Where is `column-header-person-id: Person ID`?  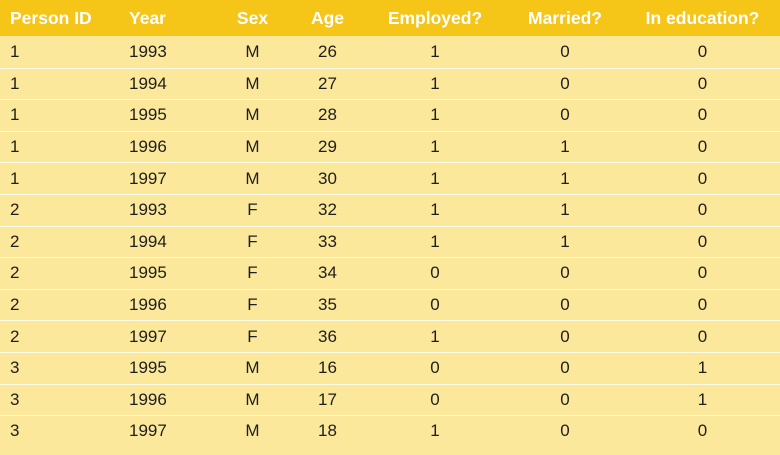 column-header-person-id: Person ID is located at coordinates (51, 18).